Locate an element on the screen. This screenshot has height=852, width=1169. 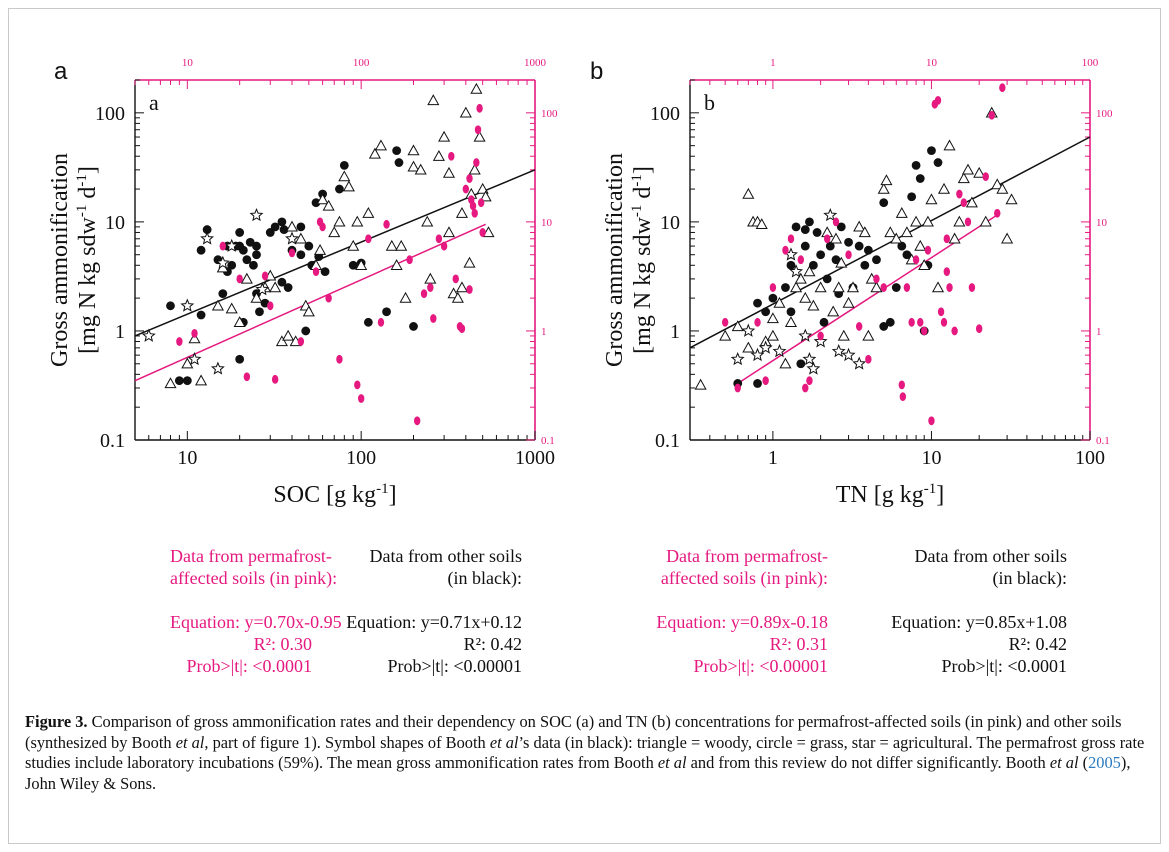
chart-a-ylabel: Gross ammonification is located at coordinates (60, 260).